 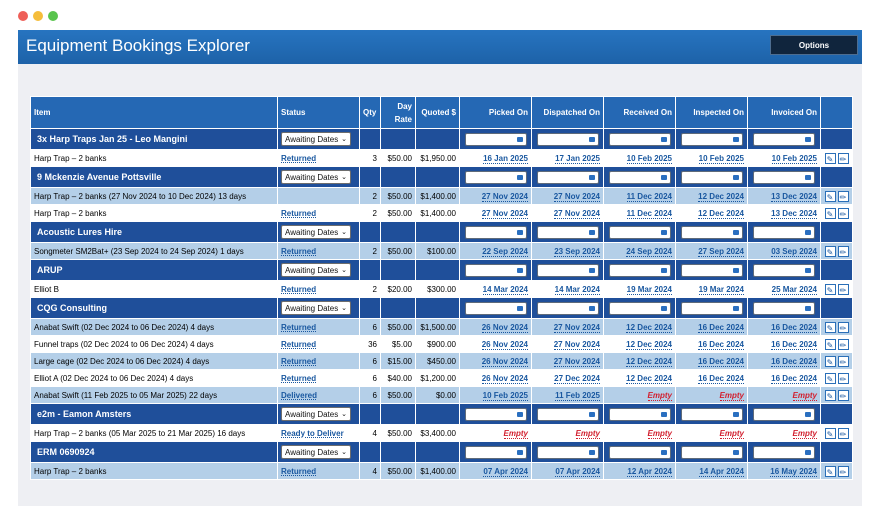 What do you see at coordinates (370, 112) in the screenshot?
I see `col-header-qty: Qty` at bounding box center [370, 112].